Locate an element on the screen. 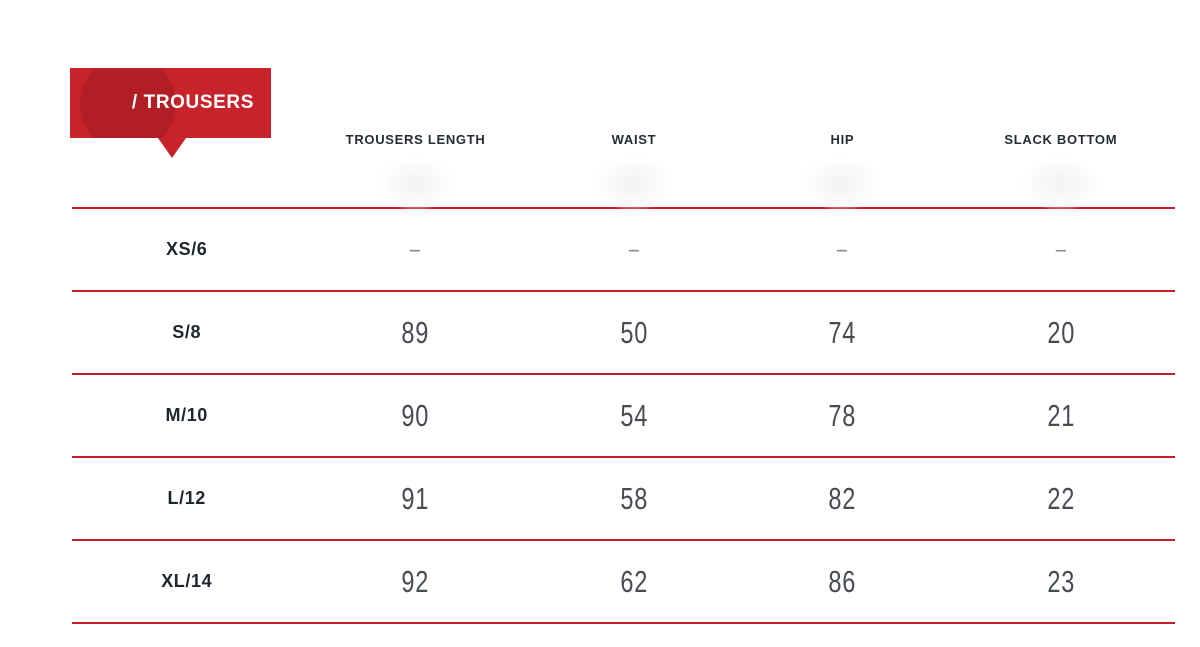 The image size is (1200, 647). cell-hip: 74 is located at coordinates (842, 332).